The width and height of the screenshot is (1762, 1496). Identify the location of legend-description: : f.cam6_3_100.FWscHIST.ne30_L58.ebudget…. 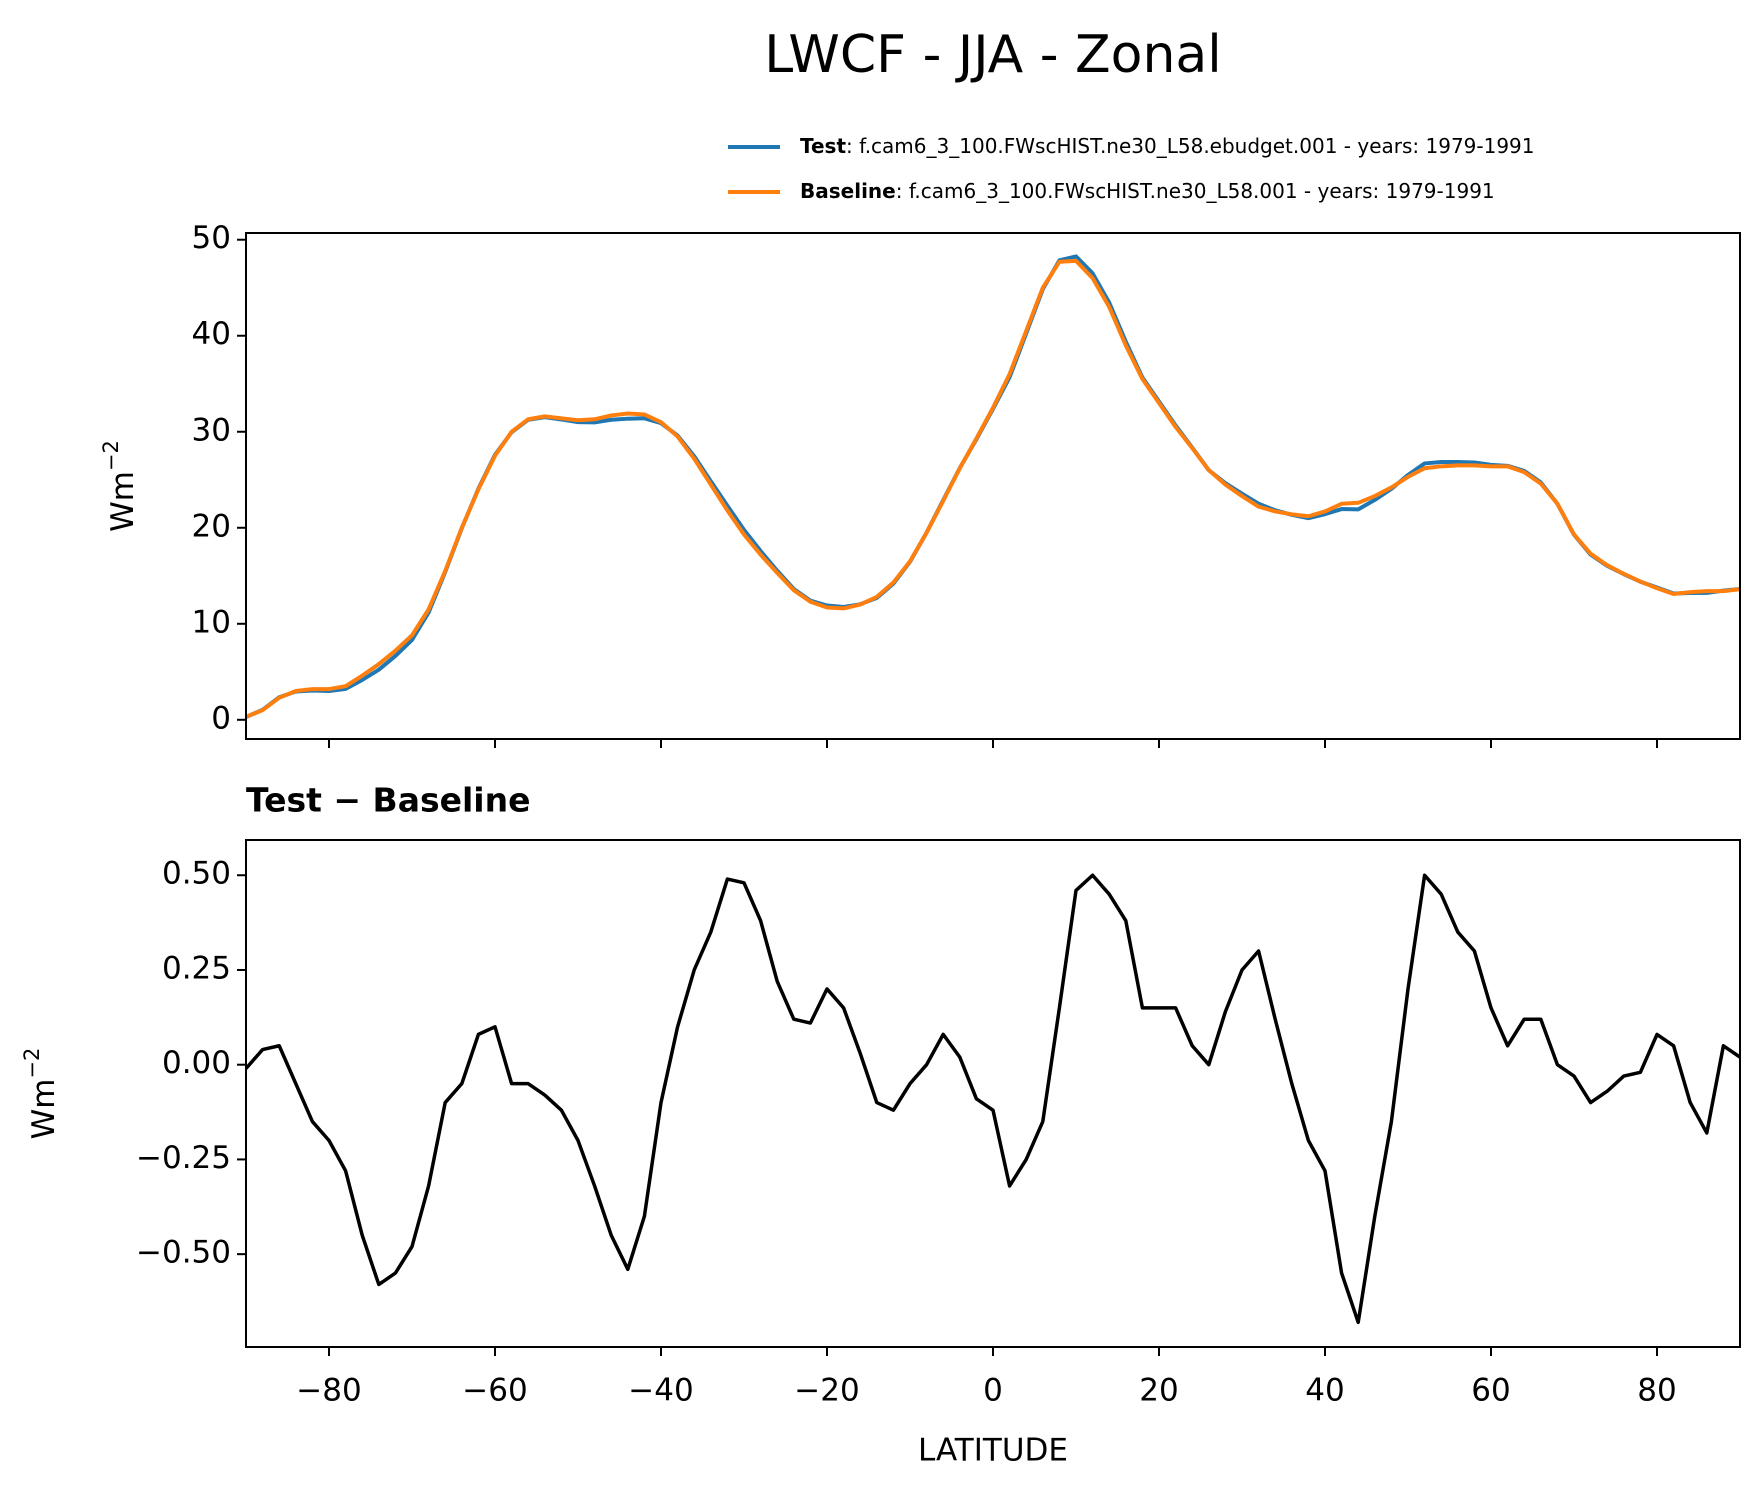
(1190, 146).